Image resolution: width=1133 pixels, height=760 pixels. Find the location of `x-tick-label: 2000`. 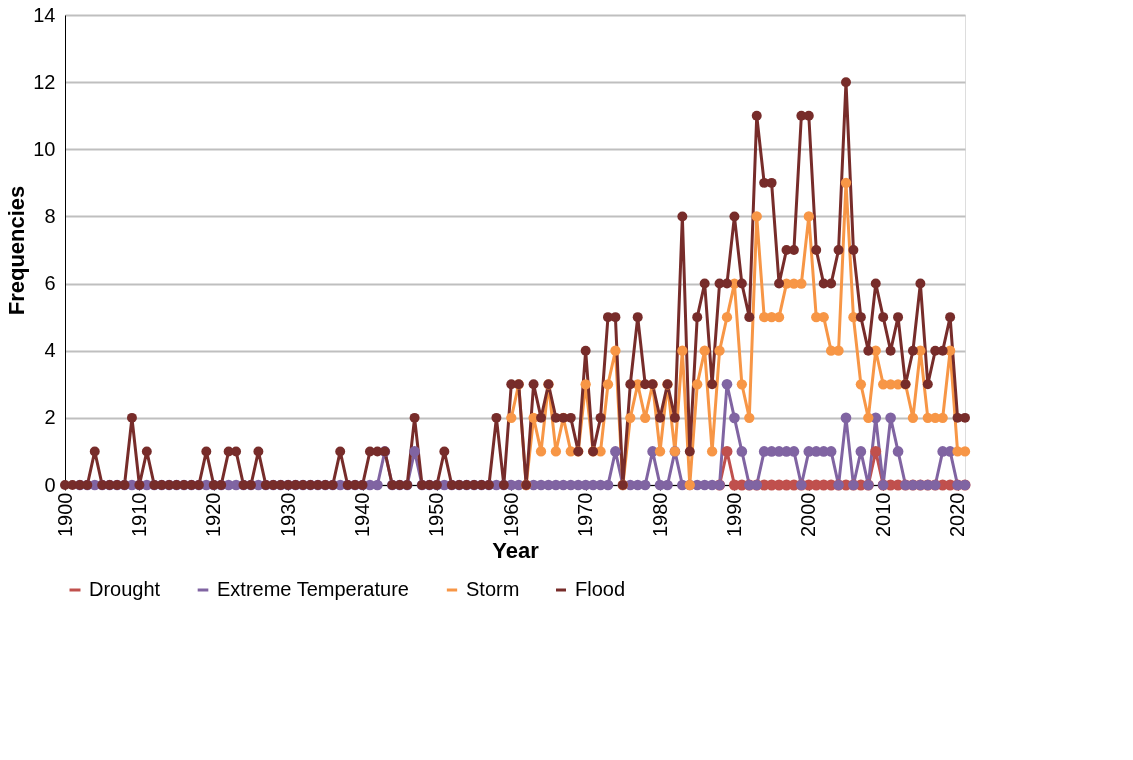

x-tick-label: 2000 is located at coordinates (808, 514).